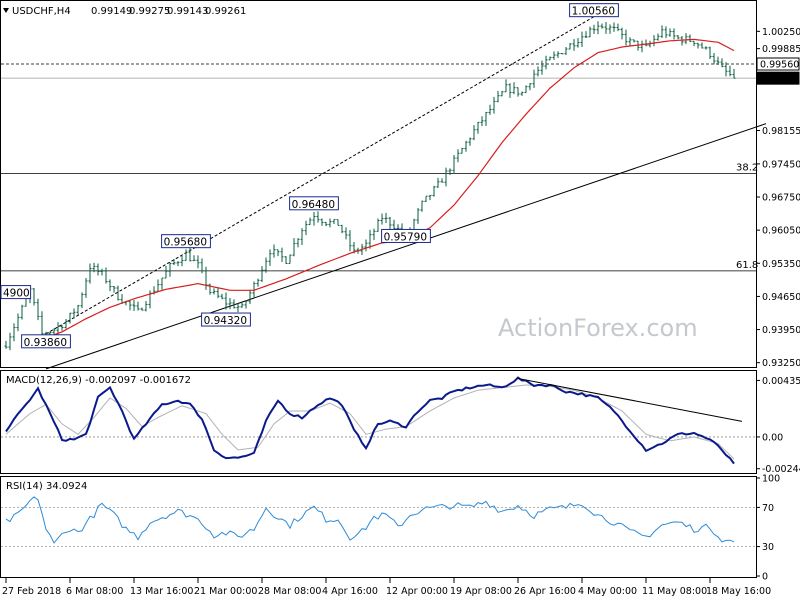  I want to click on macd-tick-label: -0.002448, so click(781, 469).